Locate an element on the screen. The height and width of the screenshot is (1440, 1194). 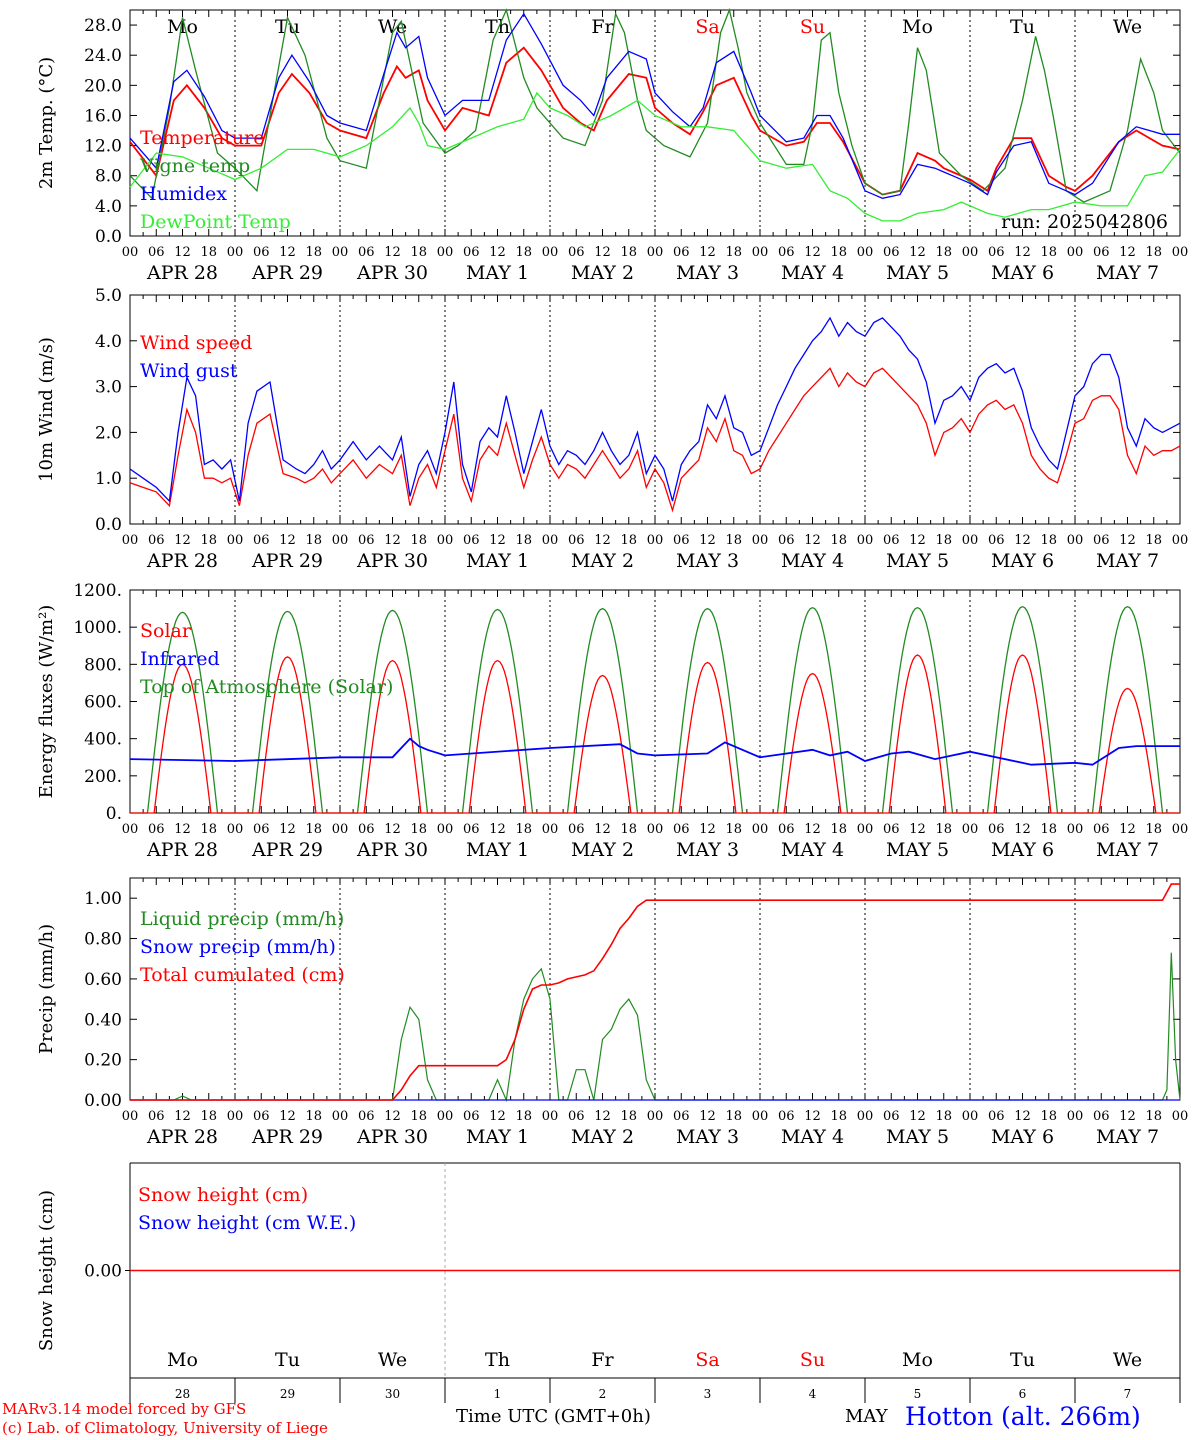
month-label: MAY is located at coordinates (866, 1416).